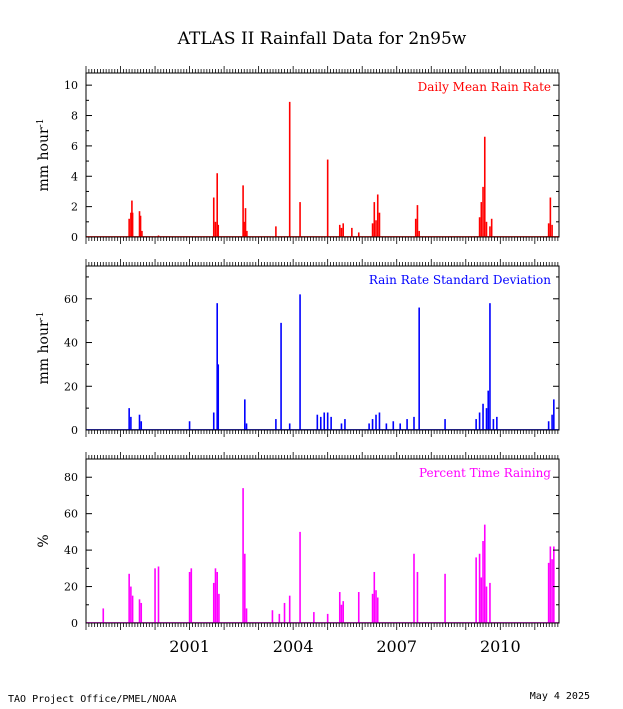 Image resolution: width=623 pixels, height=709 pixels. What do you see at coordinates (92, 699) in the screenshot?
I see `footer-credit: TAO Project Office/PMEL/NOAA` at bounding box center [92, 699].